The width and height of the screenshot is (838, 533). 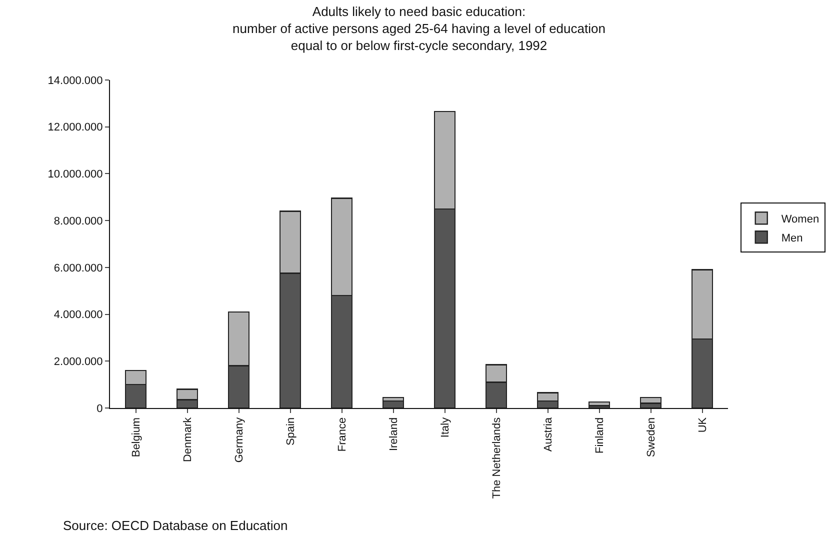 I want to click on x-tick-label: Belgium, so click(x=136, y=437).